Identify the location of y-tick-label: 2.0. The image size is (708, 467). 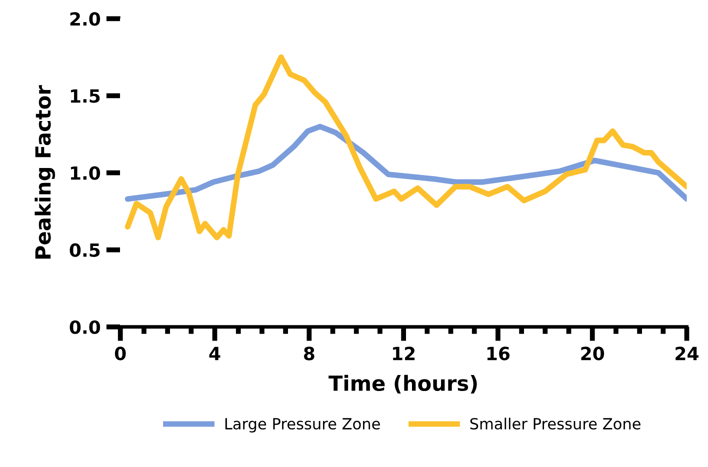
(85, 19).